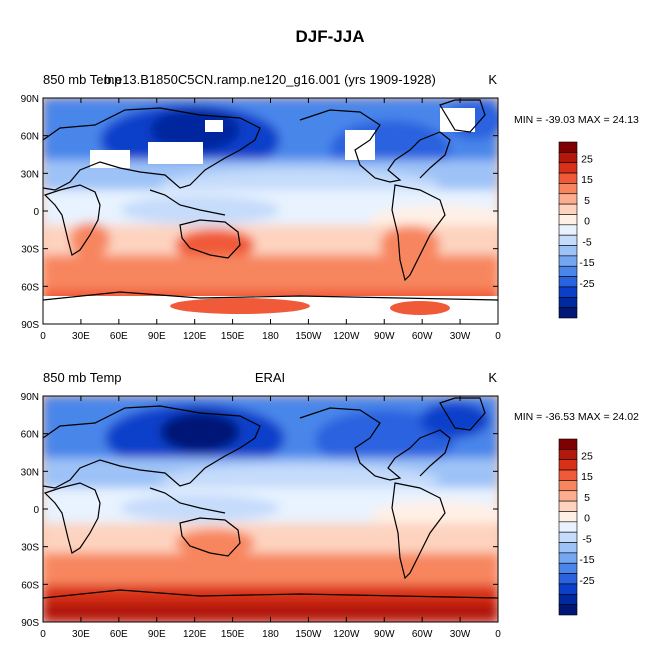 Image resolution: width=661 pixels, height=660 pixels. I want to click on top-min-max: MIN = -39.03 MAX = 24.13, so click(576, 120).